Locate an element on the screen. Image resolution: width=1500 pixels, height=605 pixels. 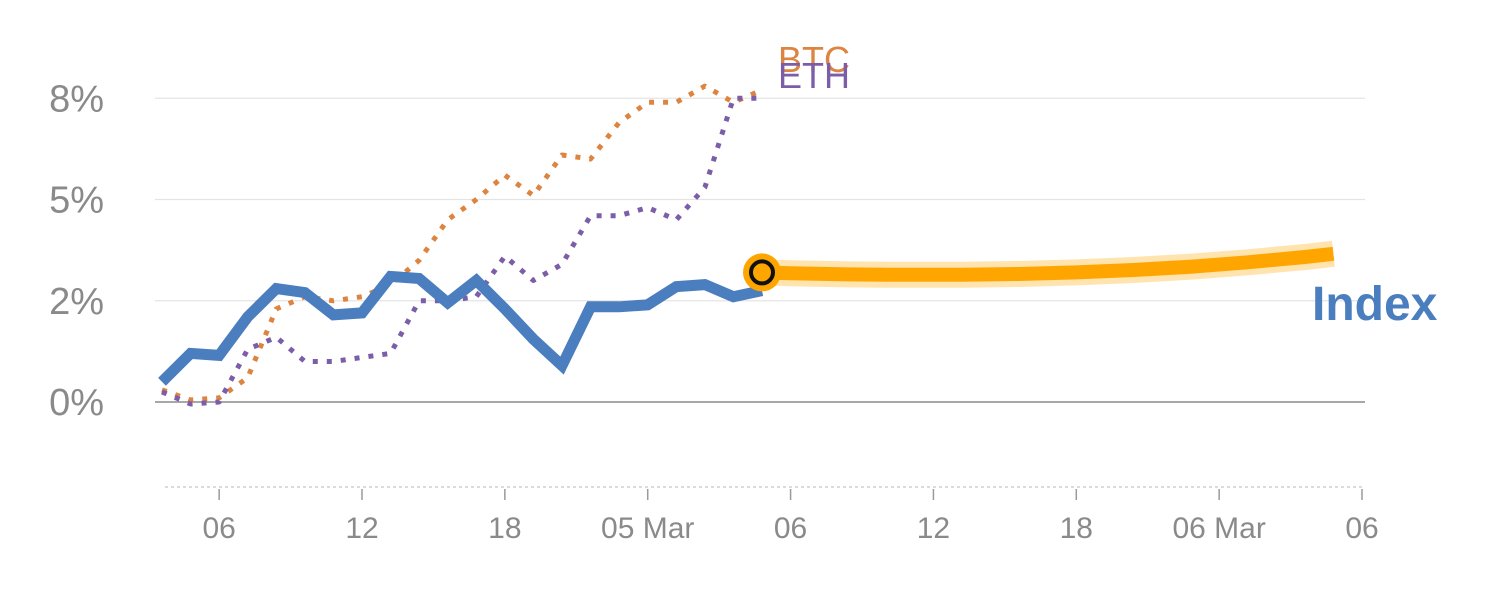
y-axis: 0% 2% 5% 8% is located at coordinates (76, 251).